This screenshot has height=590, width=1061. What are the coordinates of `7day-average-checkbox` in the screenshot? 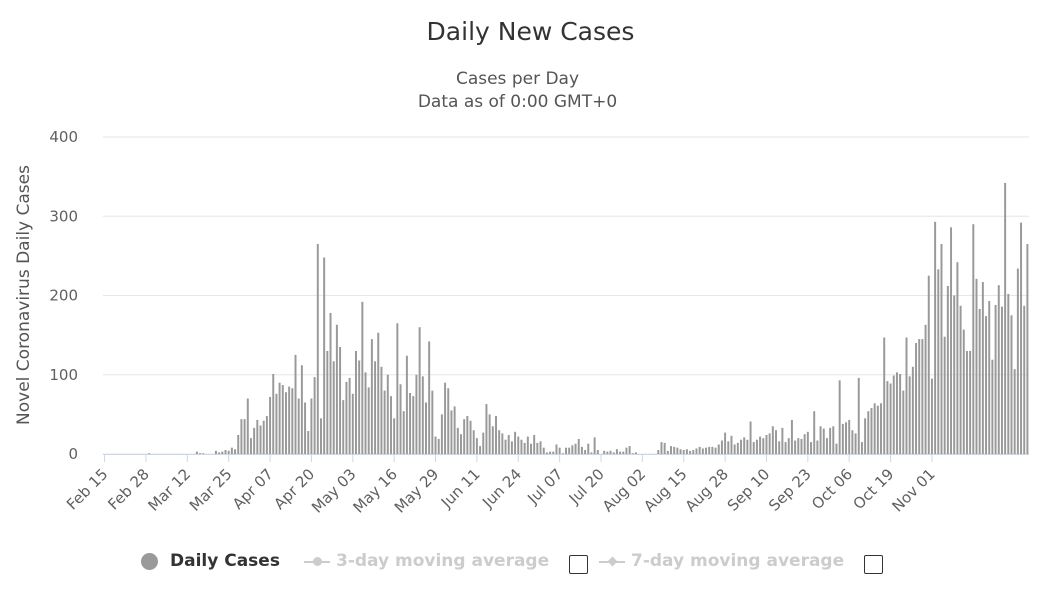 It's located at (873, 564).